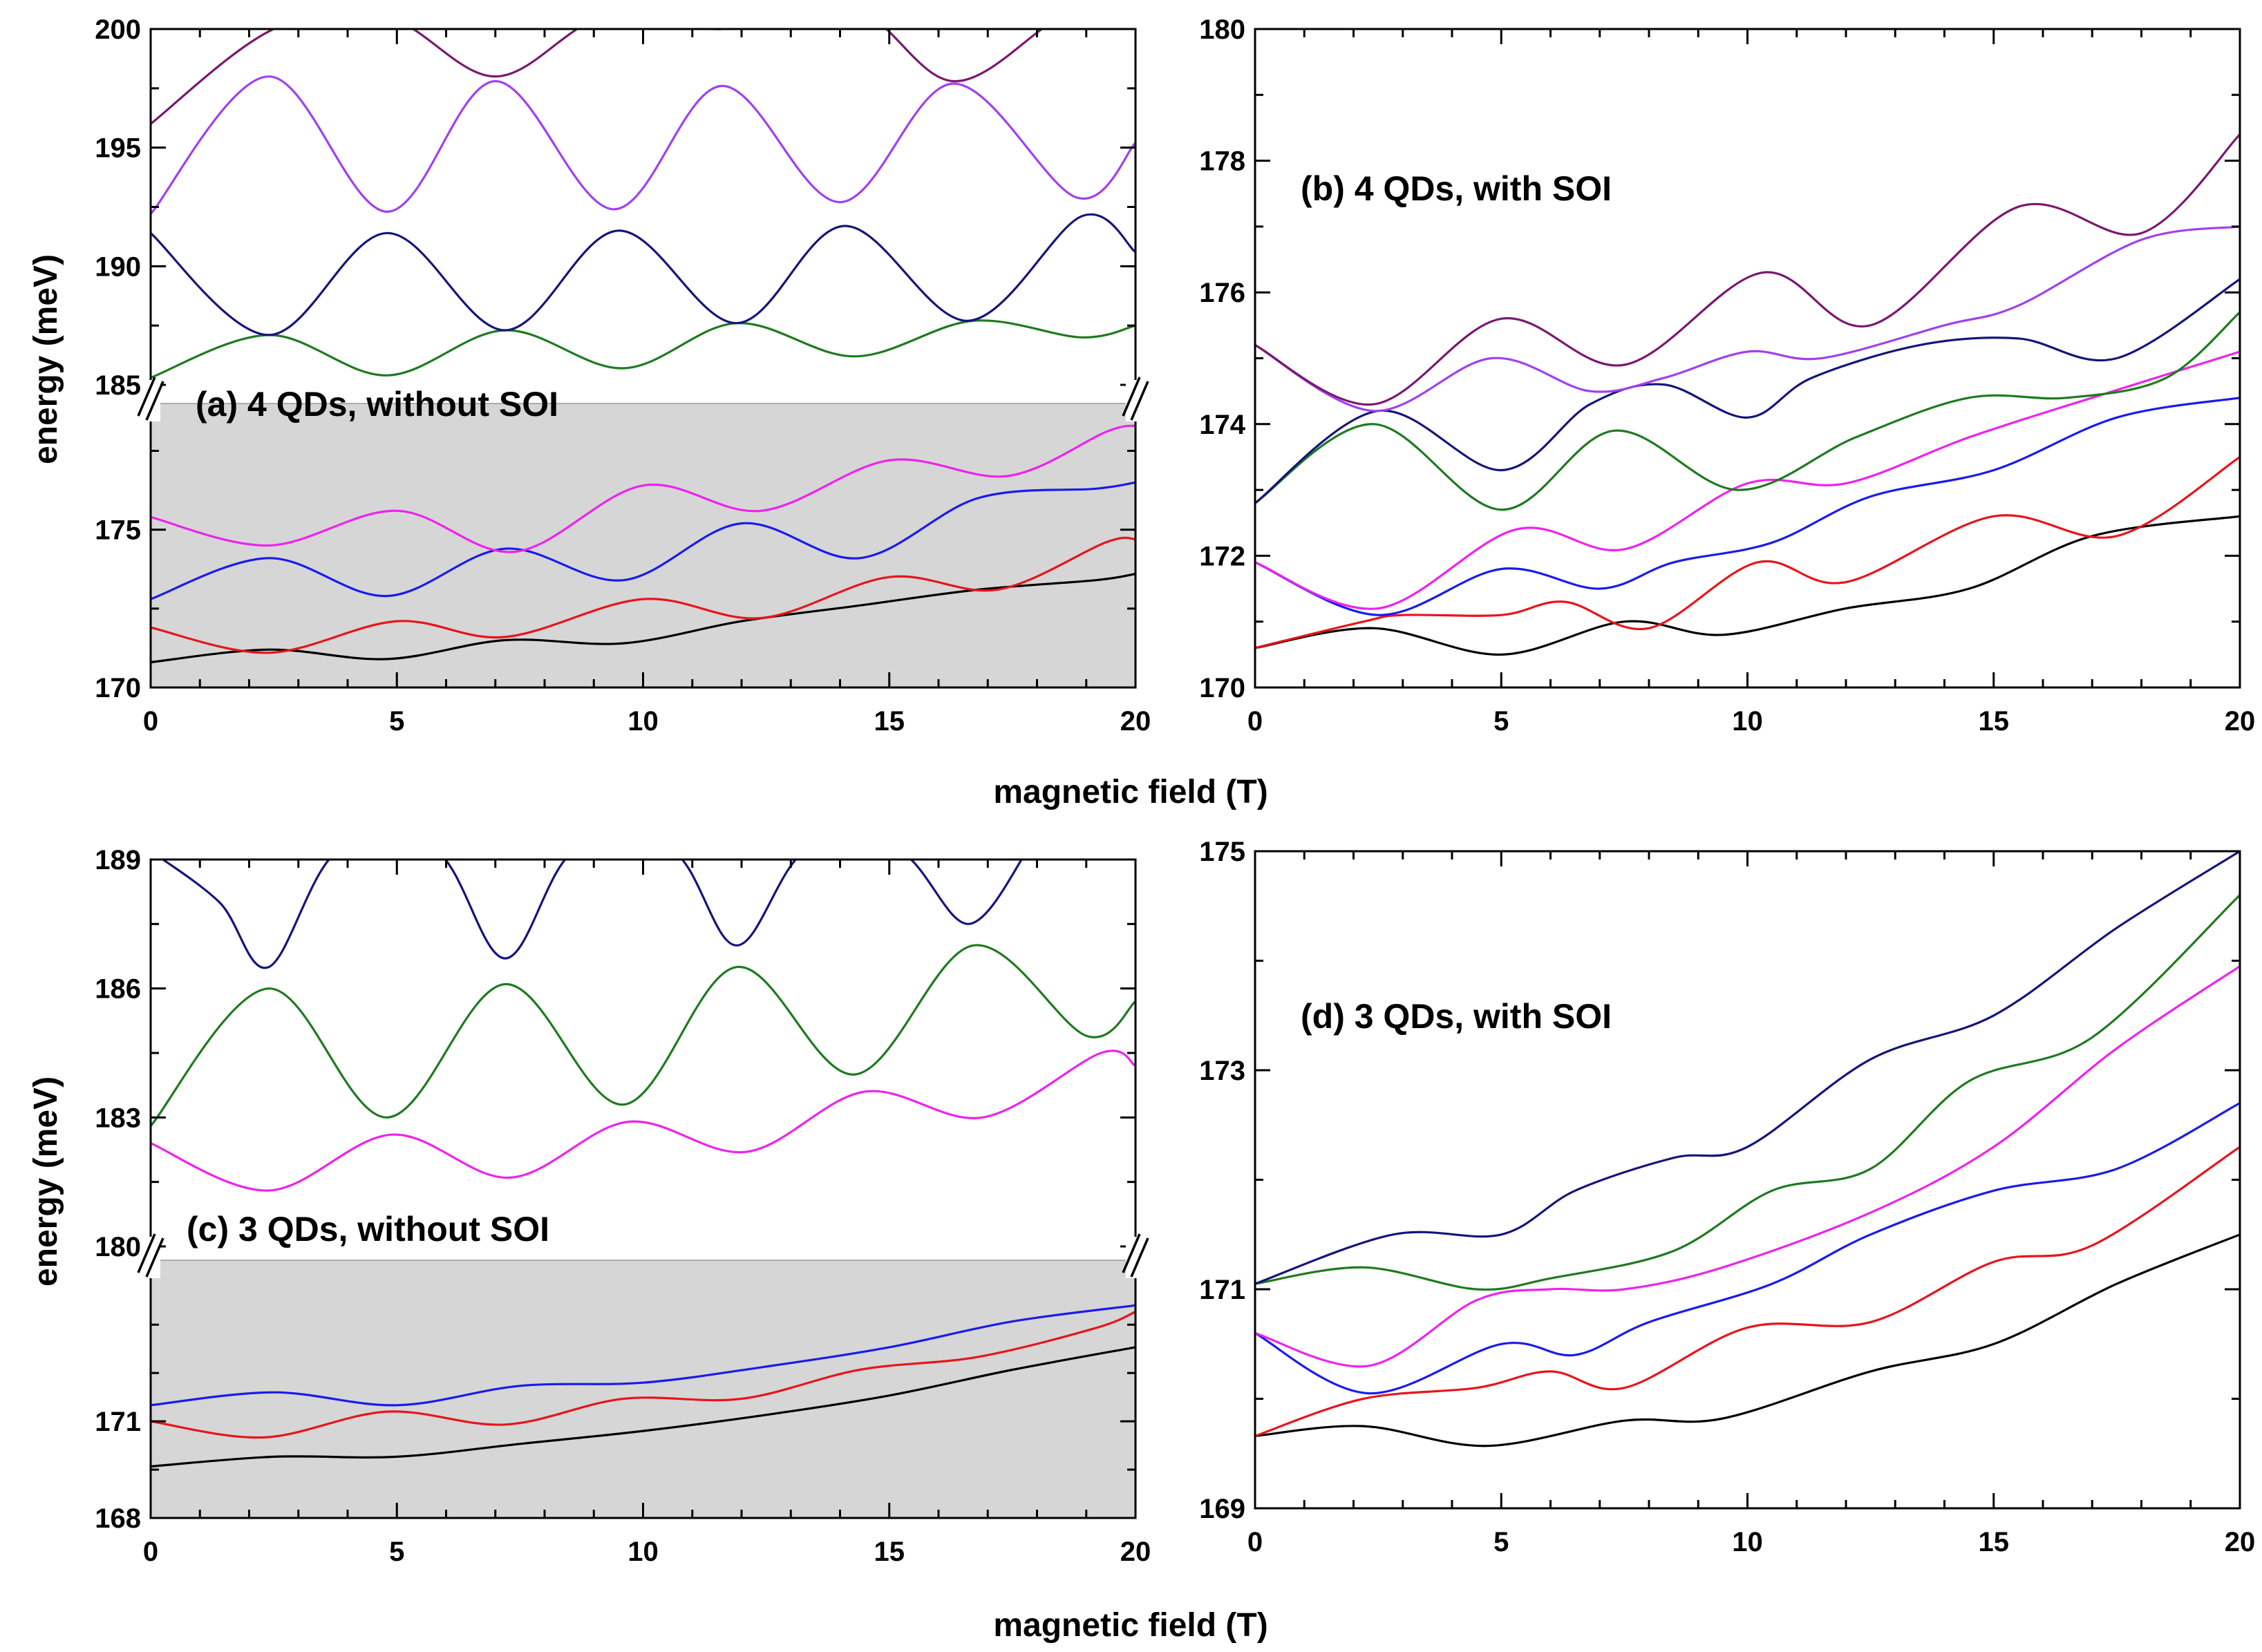 Image resolution: width=2262 pixels, height=1652 pixels. Describe the element at coordinates (118, 1118) in the screenshot. I see `y-tick-label-upper: 183` at that location.